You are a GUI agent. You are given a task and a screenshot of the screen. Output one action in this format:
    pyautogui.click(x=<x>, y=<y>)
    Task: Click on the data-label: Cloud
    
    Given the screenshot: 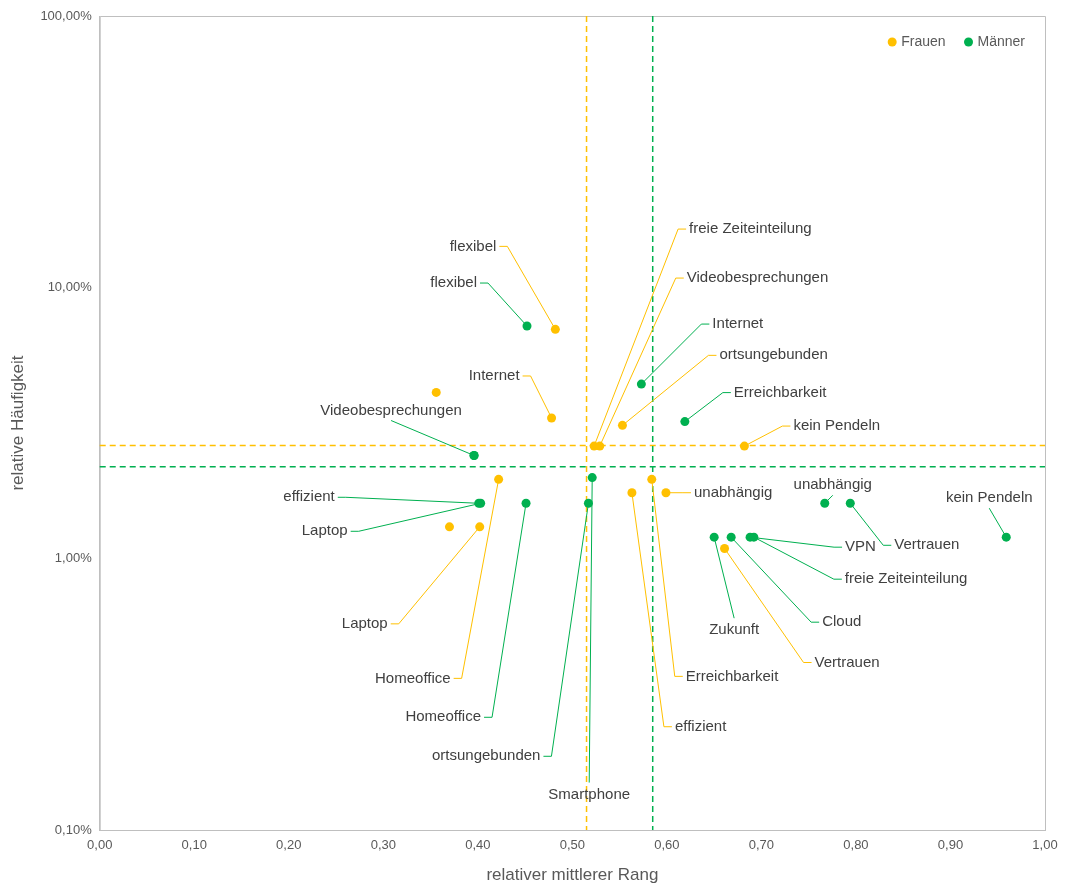 What is the action you would take?
    pyautogui.click(x=842, y=621)
    